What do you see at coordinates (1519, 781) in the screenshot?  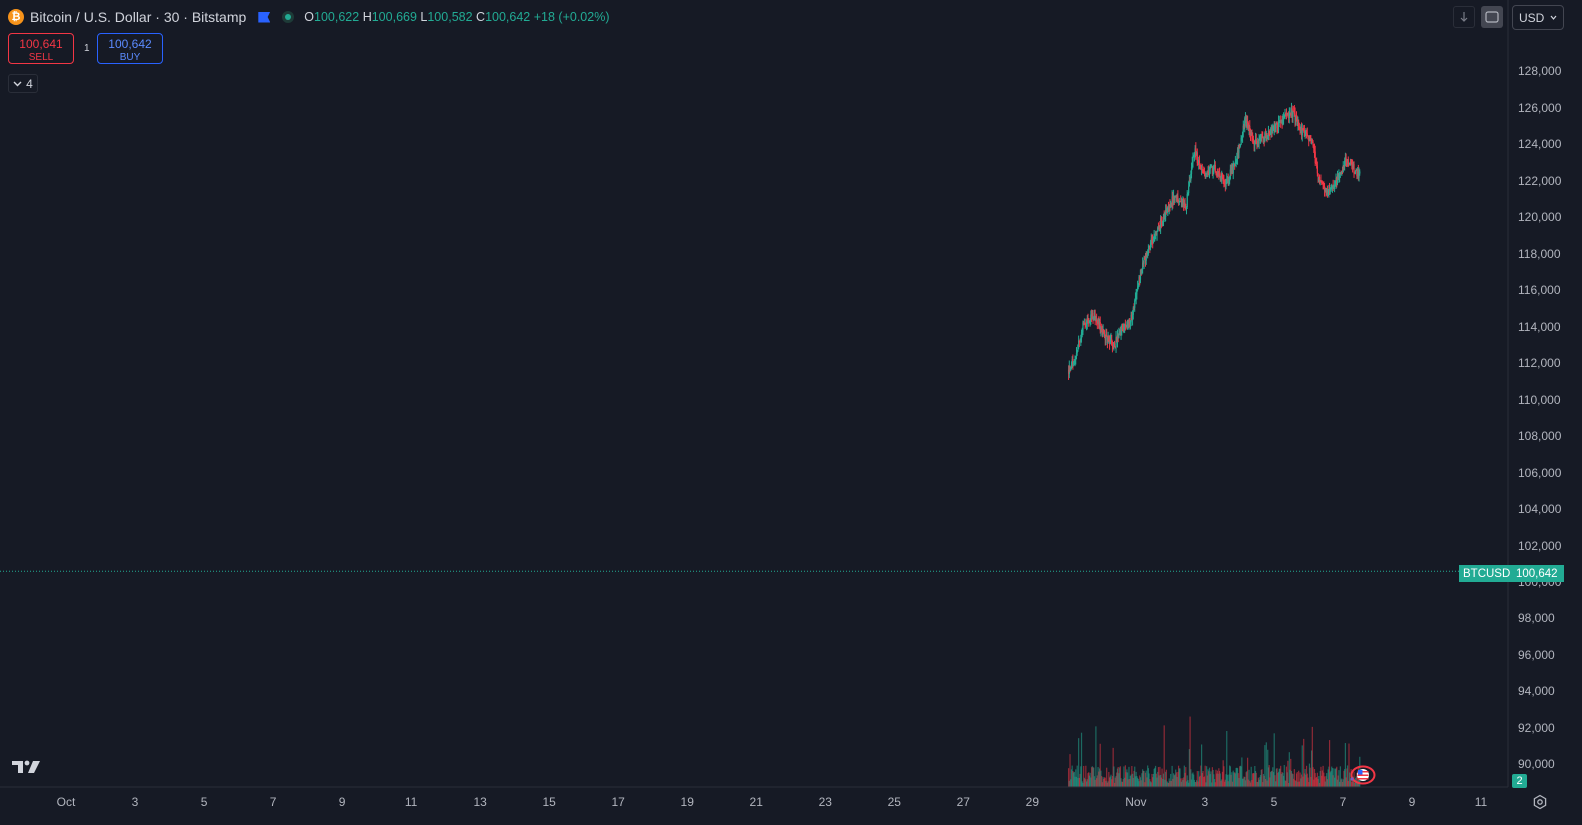 I see `events-count-badge: 2` at bounding box center [1519, 781].